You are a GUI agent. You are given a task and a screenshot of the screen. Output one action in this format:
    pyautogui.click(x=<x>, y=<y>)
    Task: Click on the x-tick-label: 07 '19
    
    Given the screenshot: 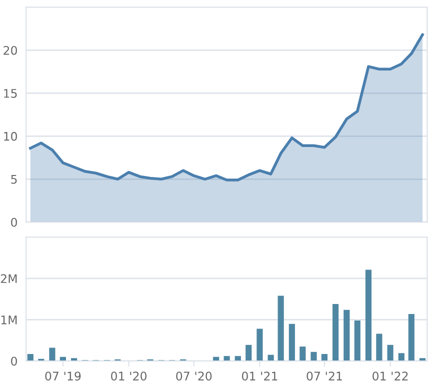 What is the action you would take?
    pyautogui.click(x=63, y=376)
    